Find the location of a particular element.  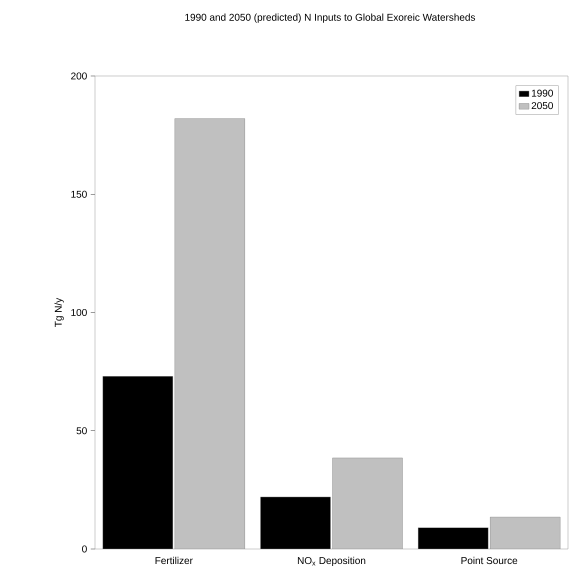

chart-title: 1990 and 2050 (predicted) N Inputs to Global Exoreic Watersheds is located at coordinates (330, 18).